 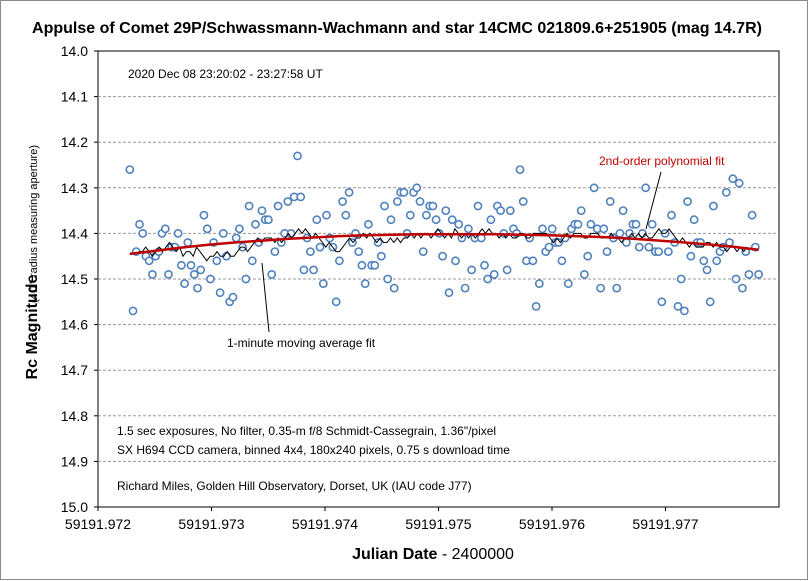 I want to click on y-tick-label: 15.0, so click(x=74, y=507).